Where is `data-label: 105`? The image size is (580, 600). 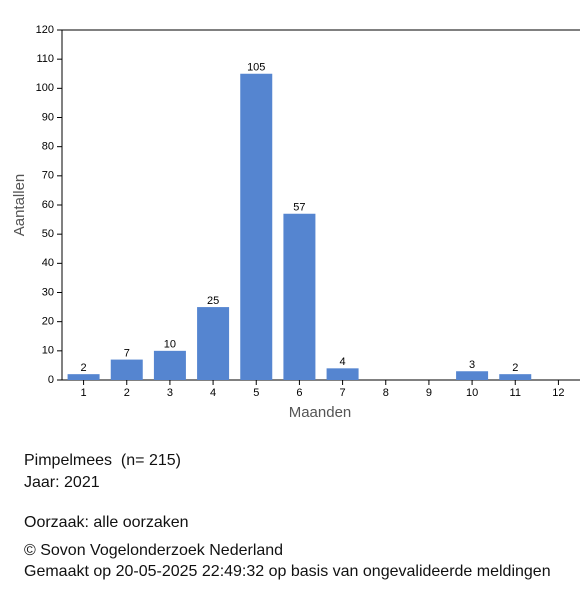 data-label: 105 is located at coordinates (256, 68).